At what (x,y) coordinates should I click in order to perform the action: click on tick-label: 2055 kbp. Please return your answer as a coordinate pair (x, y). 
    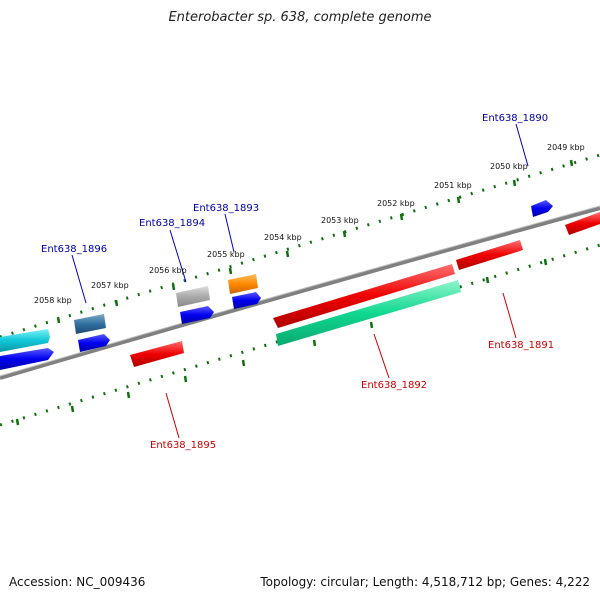
    Looking at the image, I should click on (226, 254).